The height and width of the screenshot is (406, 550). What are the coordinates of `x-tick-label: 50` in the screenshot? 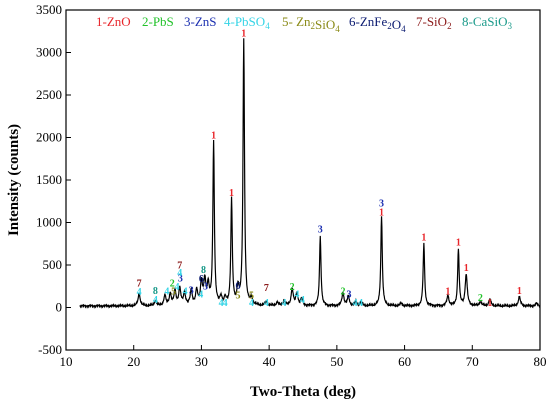 It's located at (336, 361).